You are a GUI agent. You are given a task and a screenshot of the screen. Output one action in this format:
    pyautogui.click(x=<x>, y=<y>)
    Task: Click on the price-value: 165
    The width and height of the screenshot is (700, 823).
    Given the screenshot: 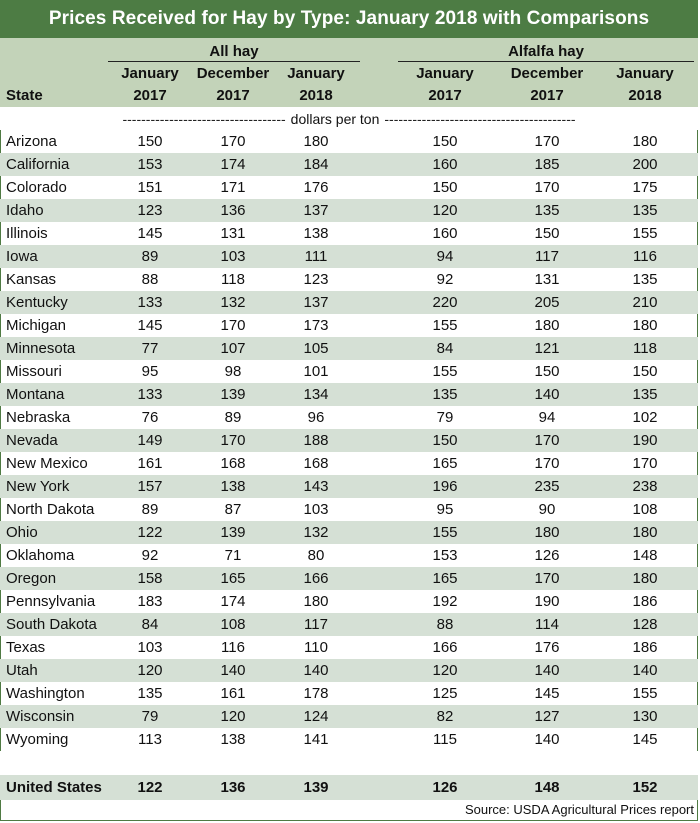 What is the action you would take?
    pyautogui.click(x=445, y=463)
    